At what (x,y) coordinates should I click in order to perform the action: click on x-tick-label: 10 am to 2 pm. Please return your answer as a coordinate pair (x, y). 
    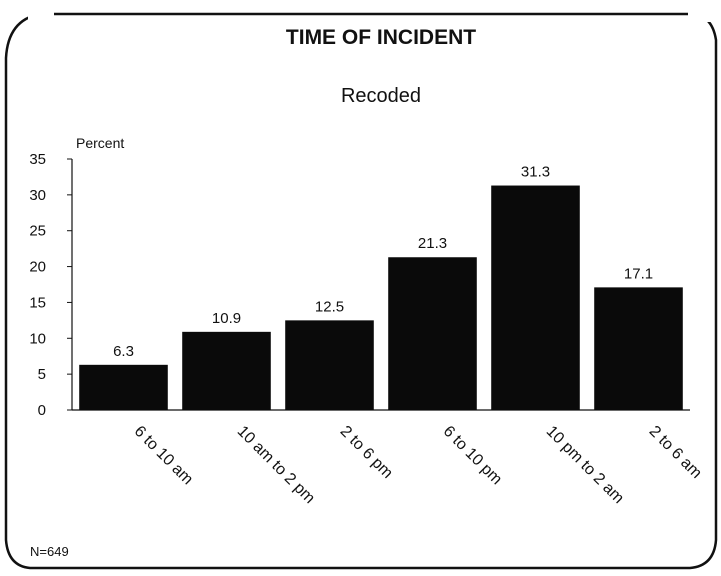
    Looking at the image, I should click on (276, 465).